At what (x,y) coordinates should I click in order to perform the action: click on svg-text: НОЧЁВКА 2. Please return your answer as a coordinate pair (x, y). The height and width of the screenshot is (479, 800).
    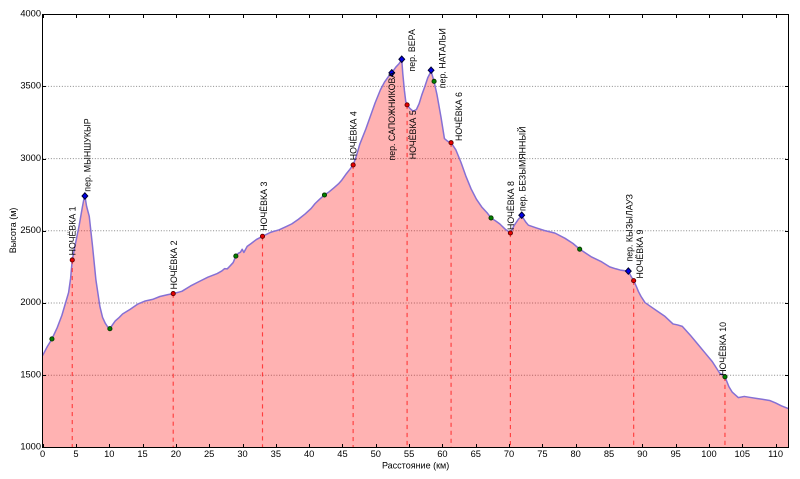
    Looking at the image, I should click on (174, 264).